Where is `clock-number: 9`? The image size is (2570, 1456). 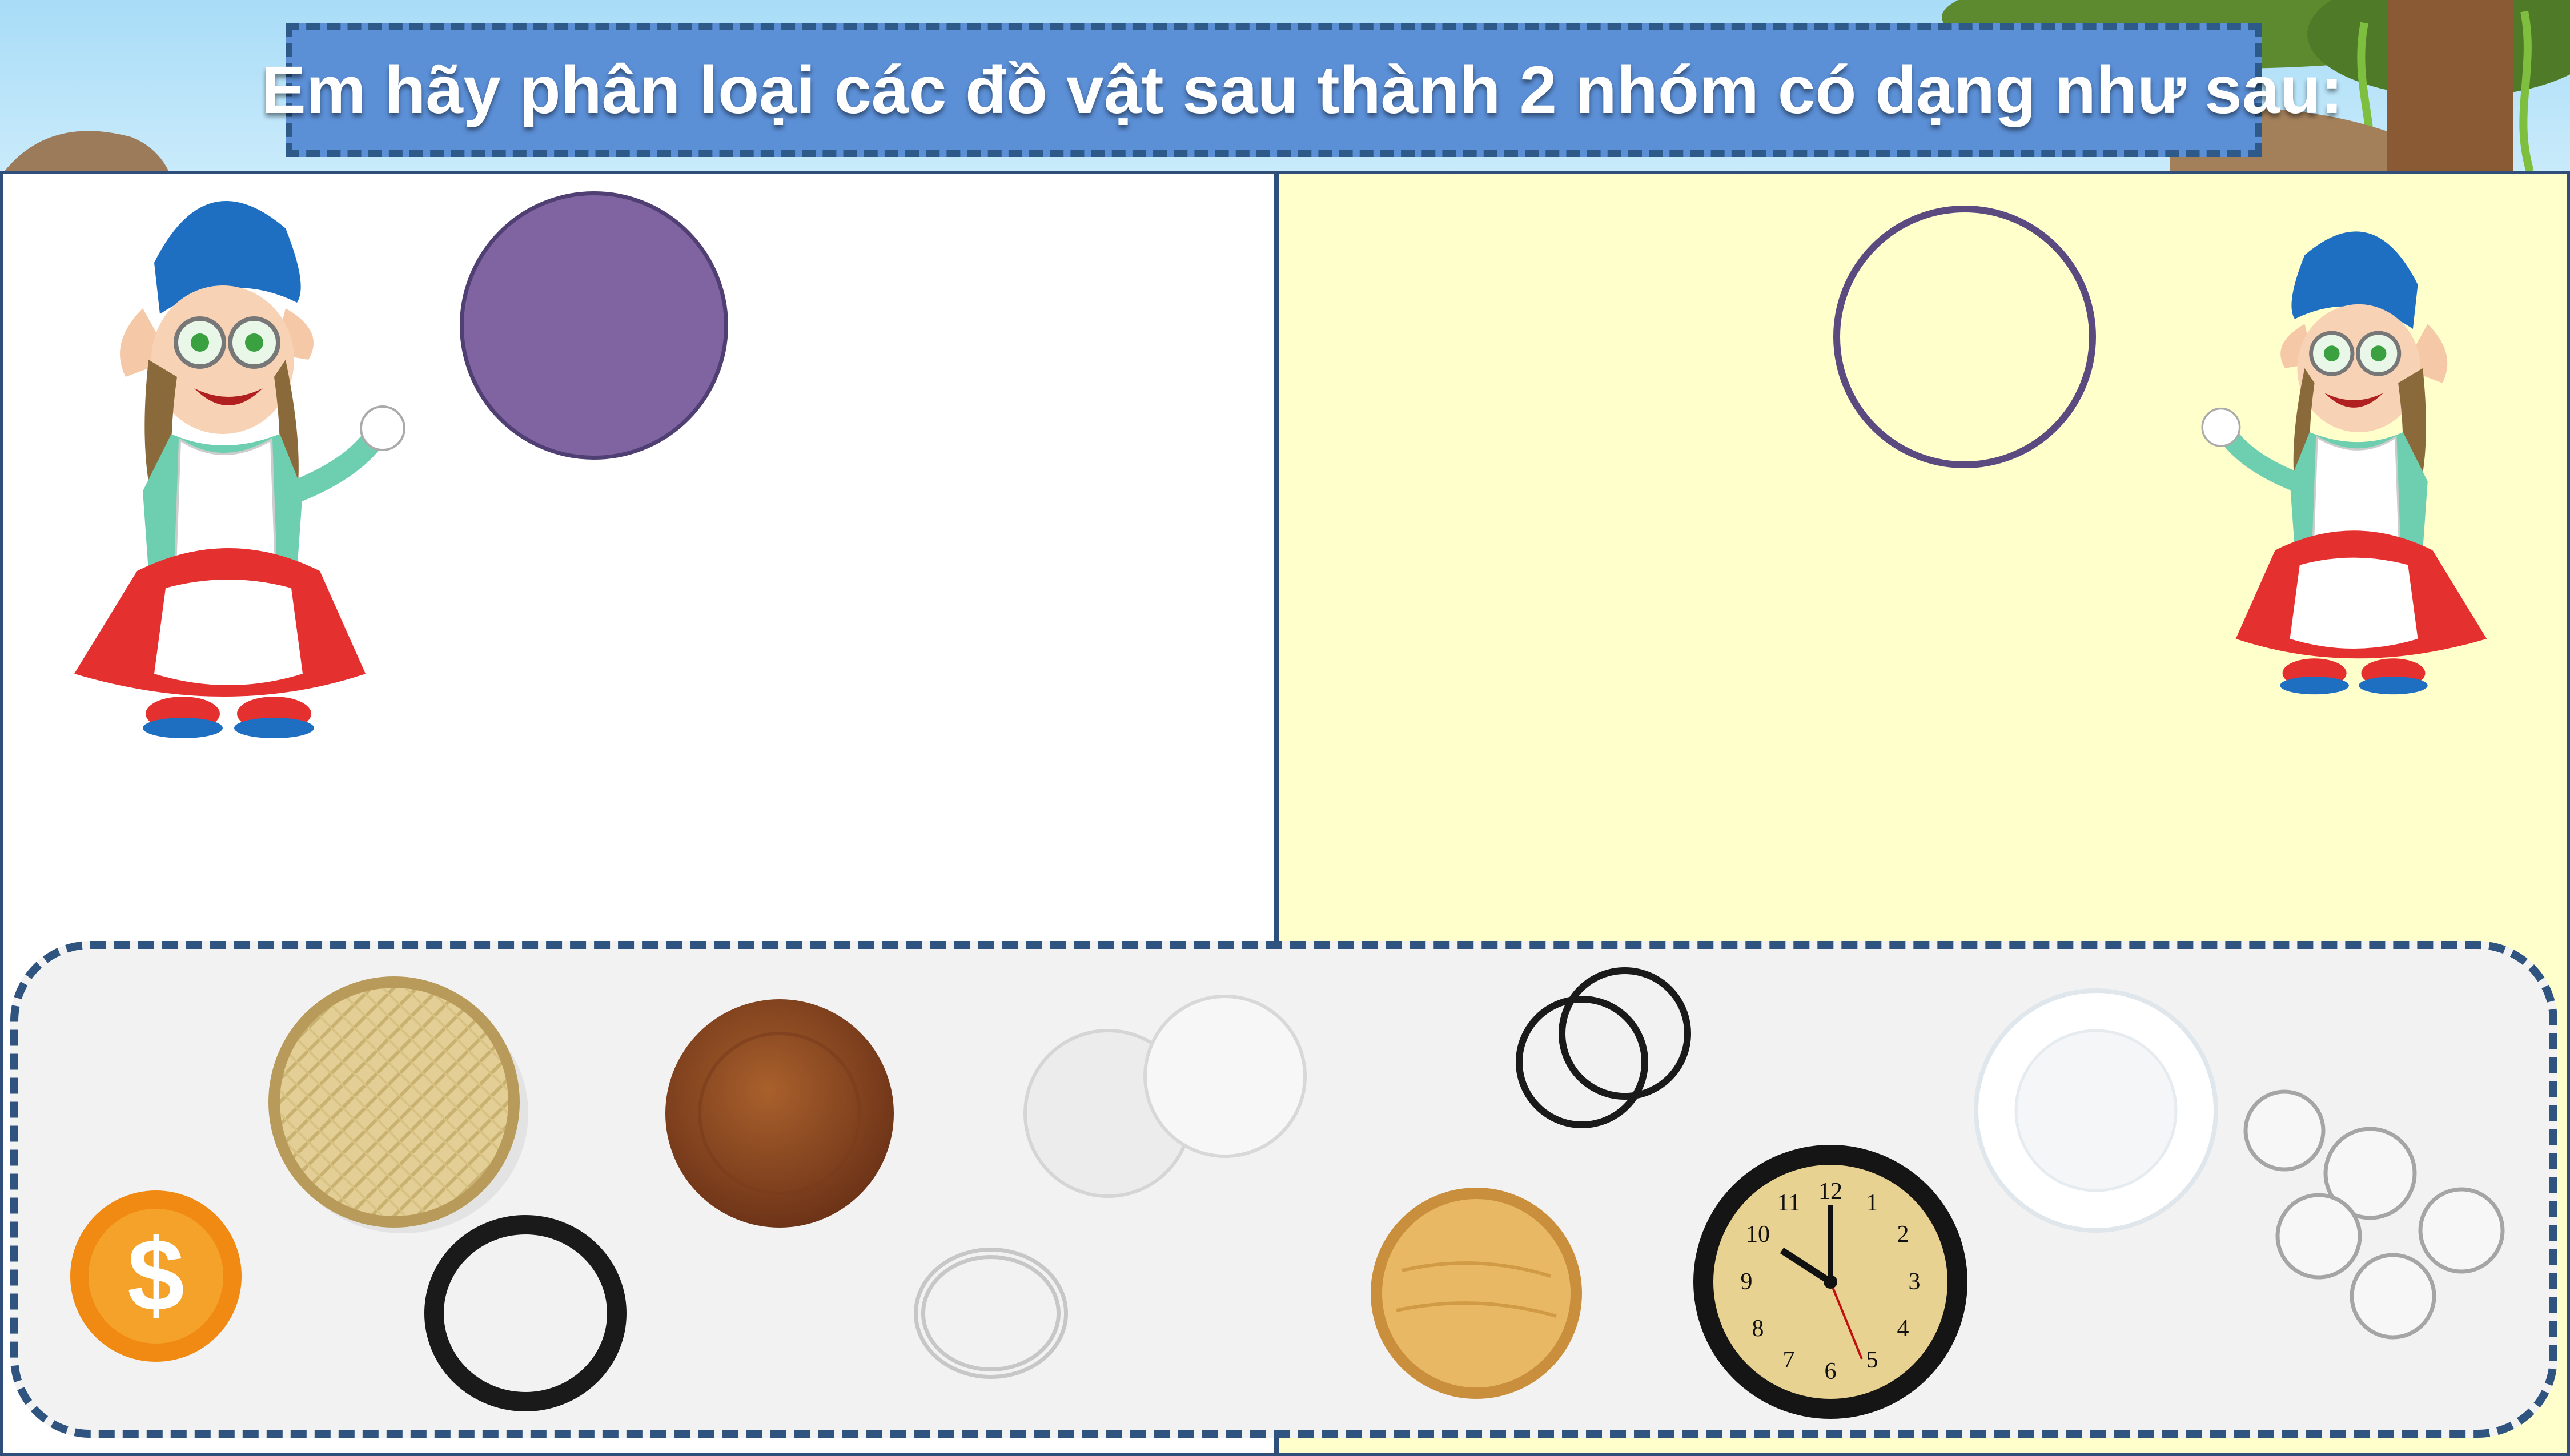 clock-number: 9 is located at coordinates (1747, 1282).